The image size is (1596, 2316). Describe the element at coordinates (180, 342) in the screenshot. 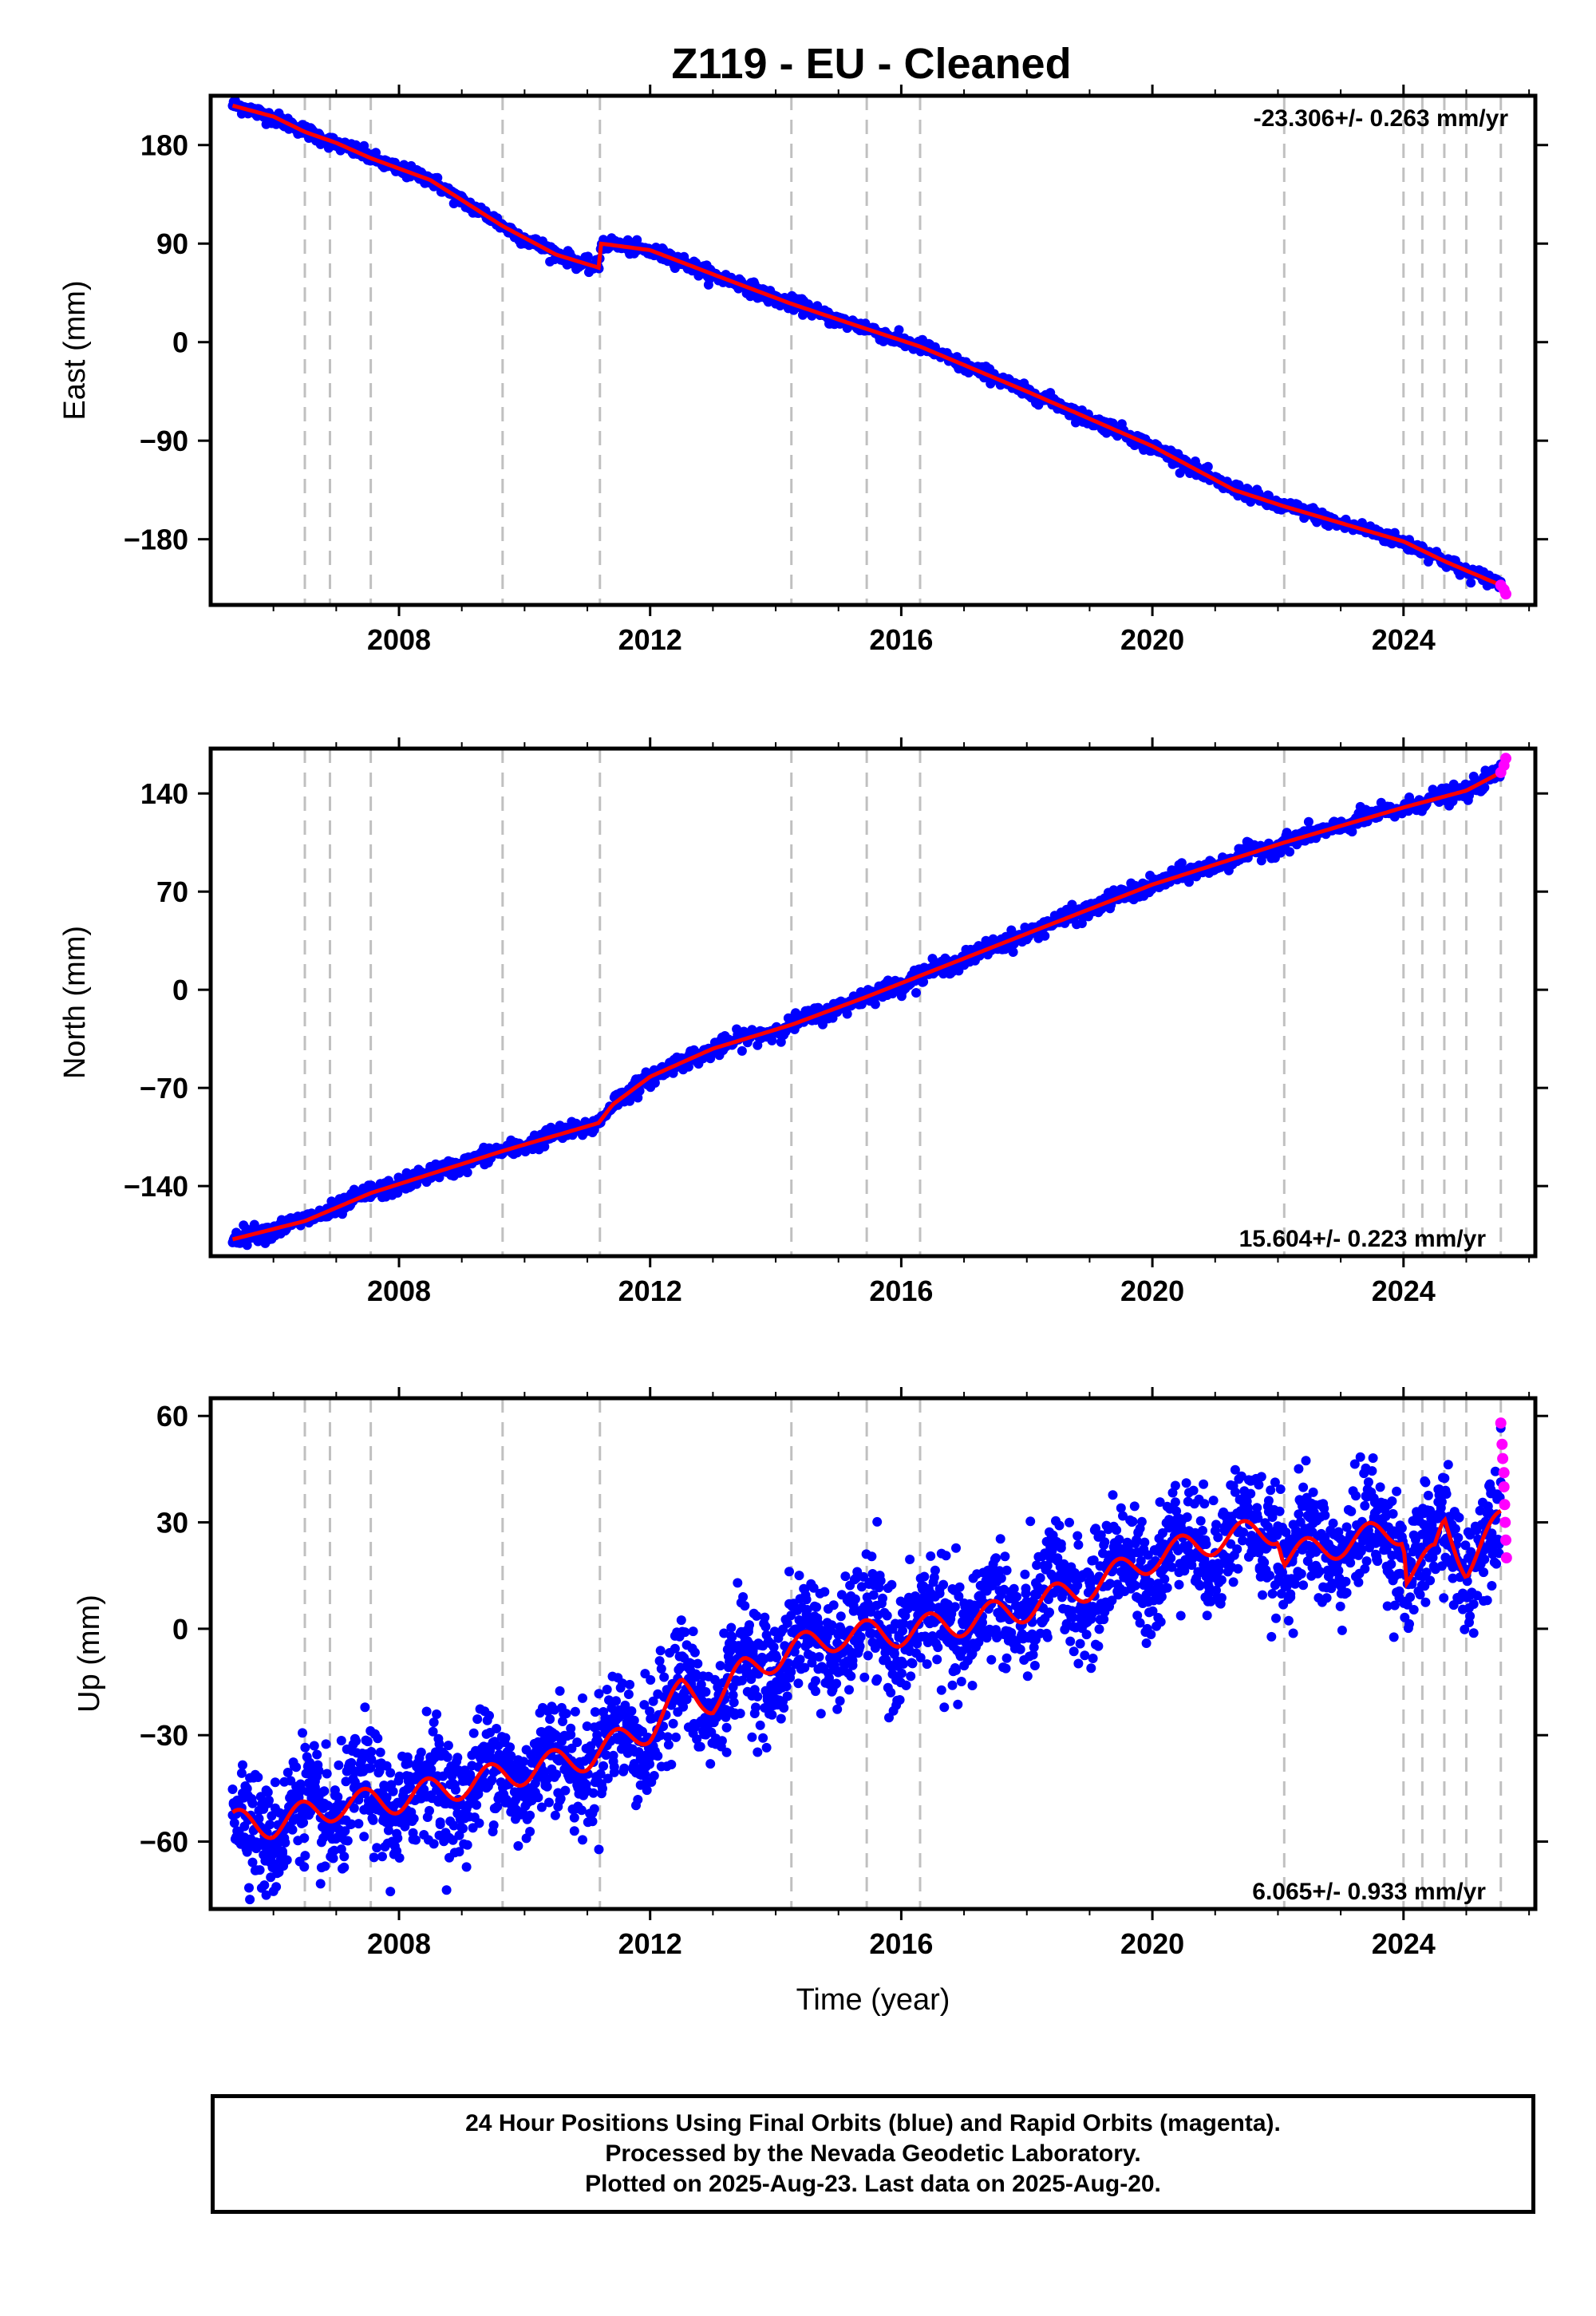

I see `y-tick-label-east-2: 0` at that location.